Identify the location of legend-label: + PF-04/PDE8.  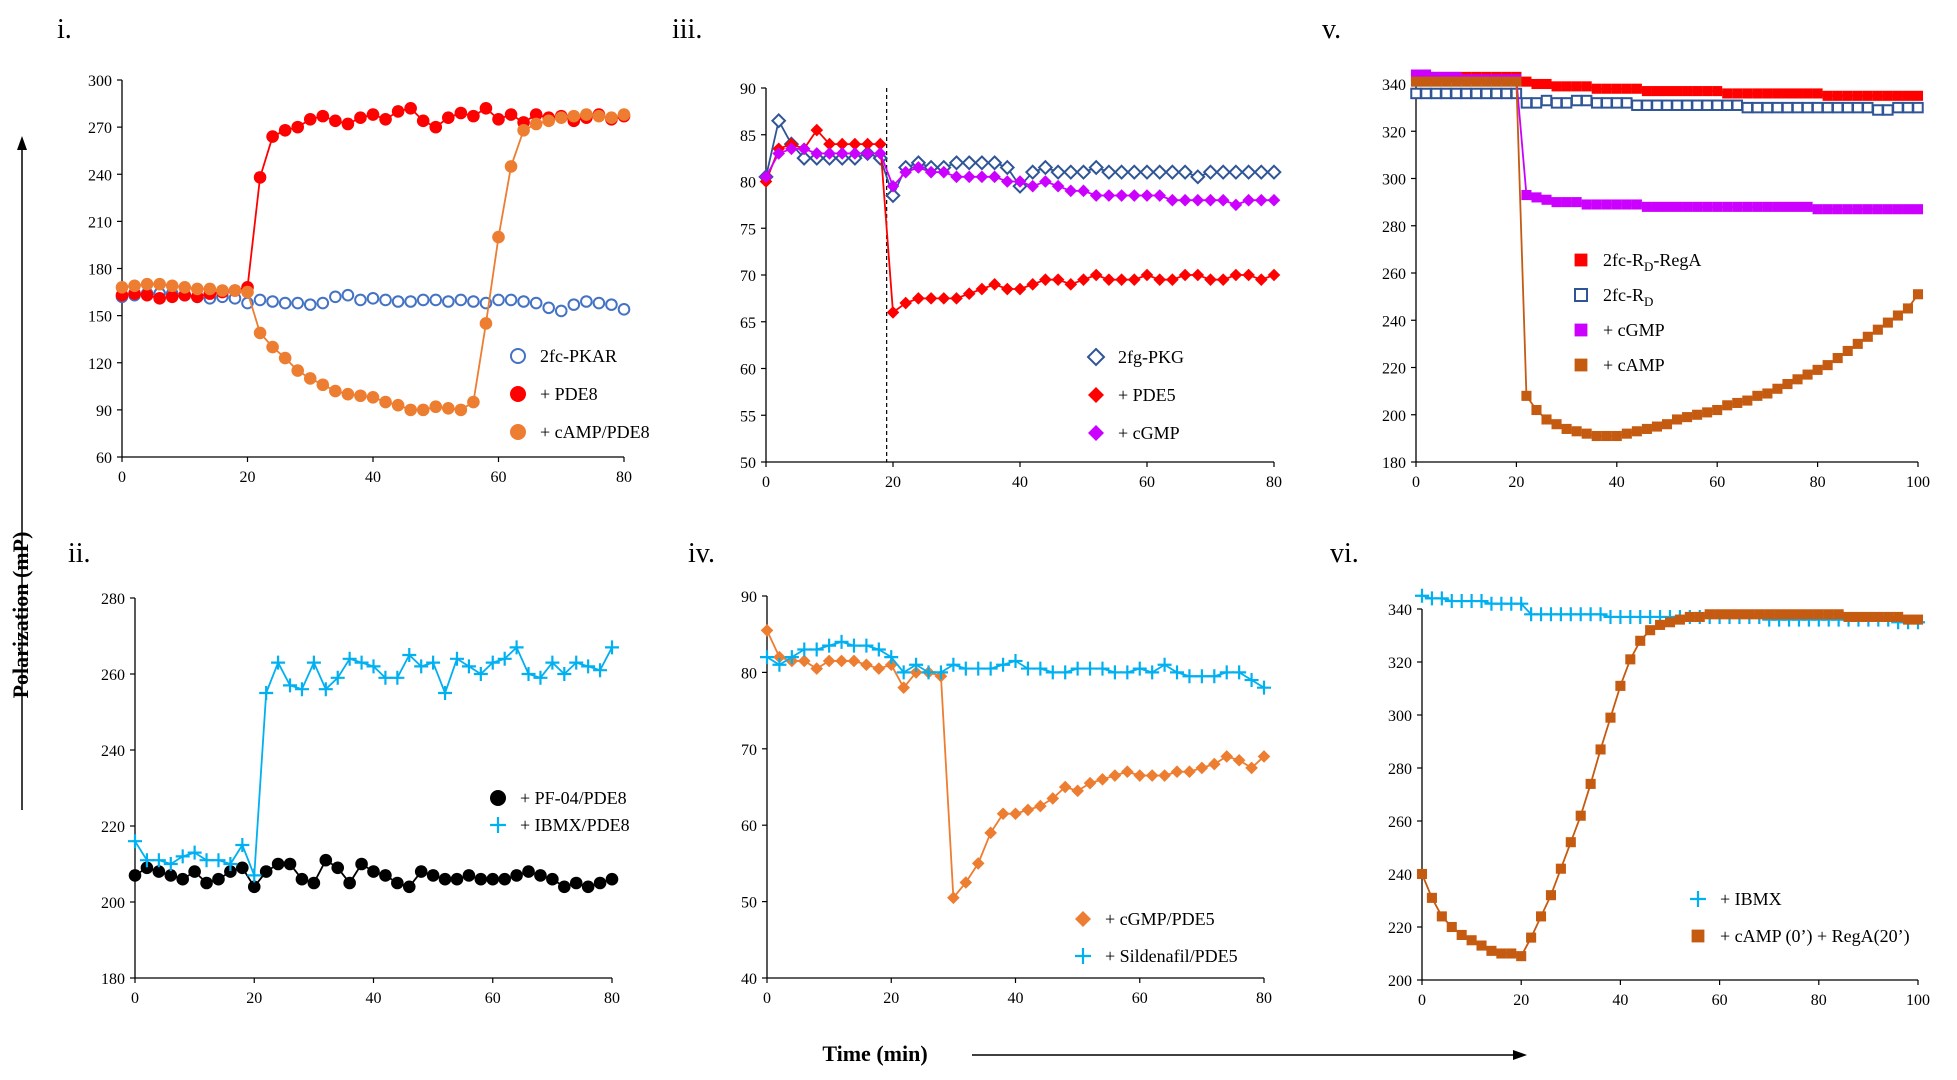
(573, 798).